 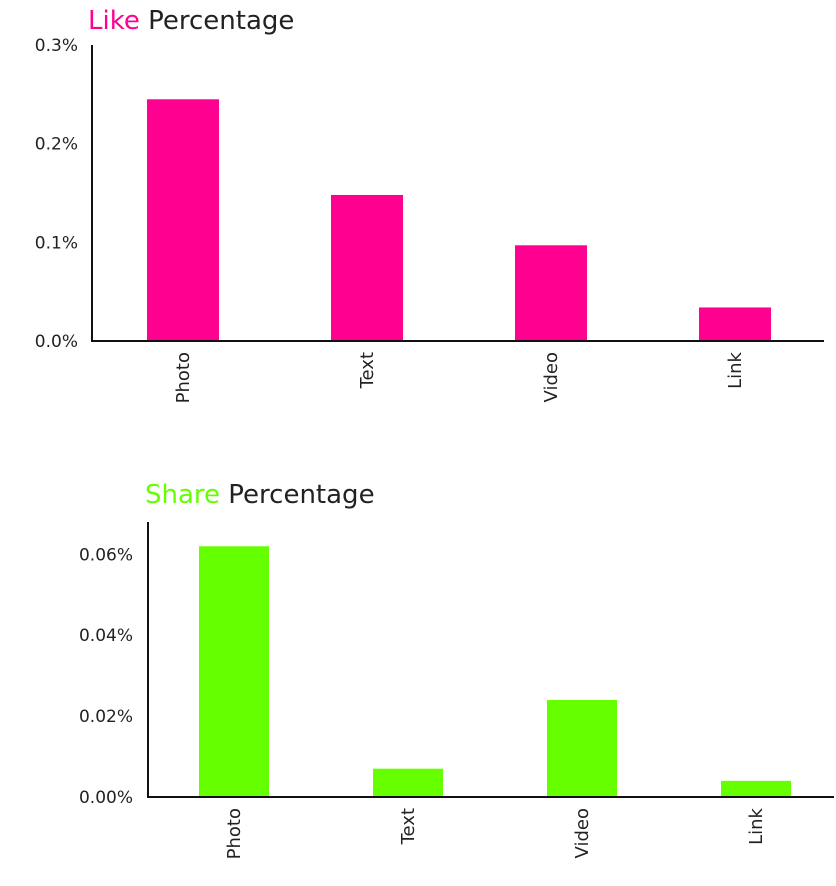 I want to click on y-tick-label: 0.02%, so click(x=106, y=717).